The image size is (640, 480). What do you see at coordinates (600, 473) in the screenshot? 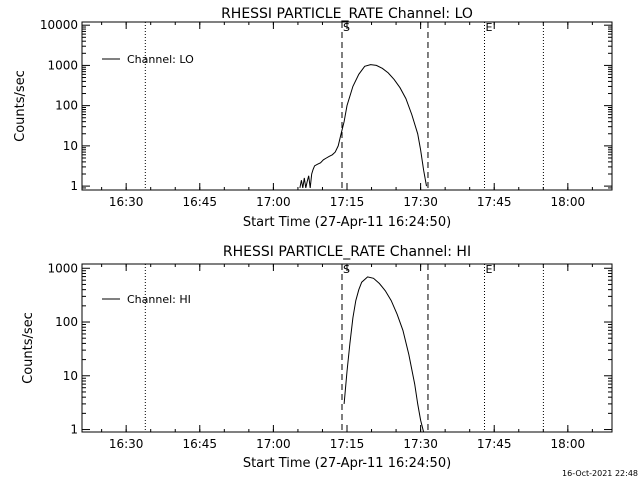
I see `footer-timestamp: 16-Oct-2021 22:48` at bounding box center [600, 473].